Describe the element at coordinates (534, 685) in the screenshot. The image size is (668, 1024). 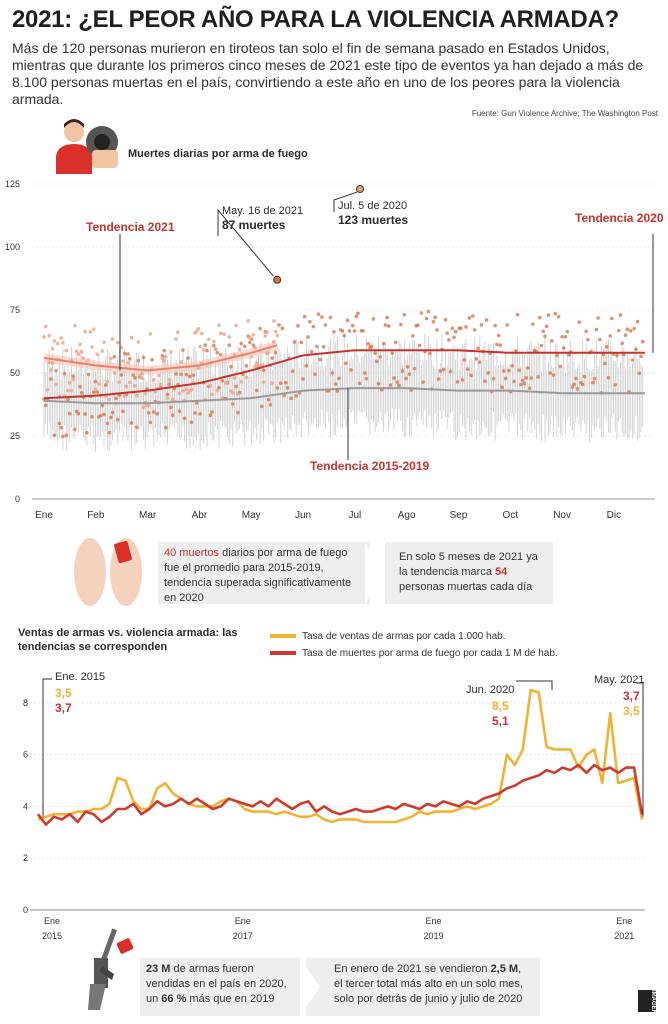
I see `ann-jun2020-leader` at that location.